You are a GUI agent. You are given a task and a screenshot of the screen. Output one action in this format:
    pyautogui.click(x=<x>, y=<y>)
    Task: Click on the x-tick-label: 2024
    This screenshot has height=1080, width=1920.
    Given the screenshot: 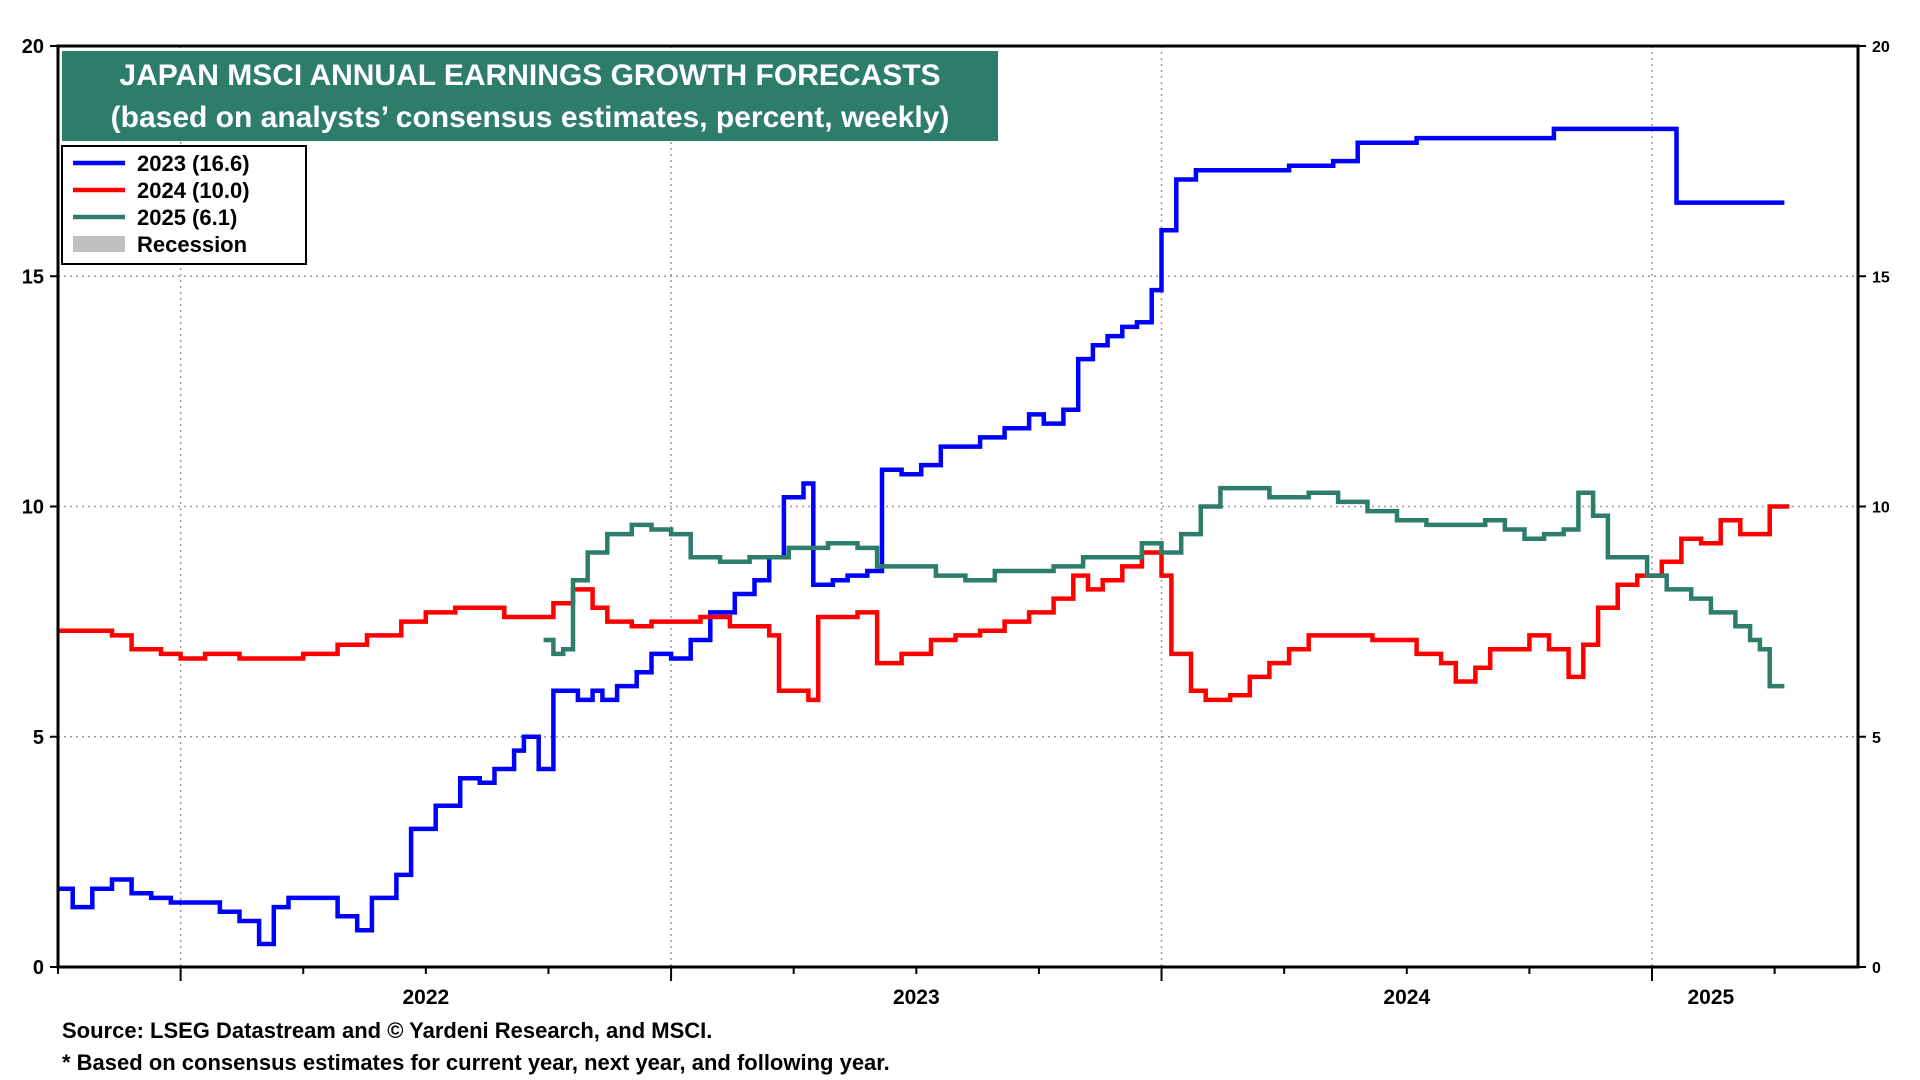 What is the action you would take?
    pyautogui.click(x=1406, y=997)
    